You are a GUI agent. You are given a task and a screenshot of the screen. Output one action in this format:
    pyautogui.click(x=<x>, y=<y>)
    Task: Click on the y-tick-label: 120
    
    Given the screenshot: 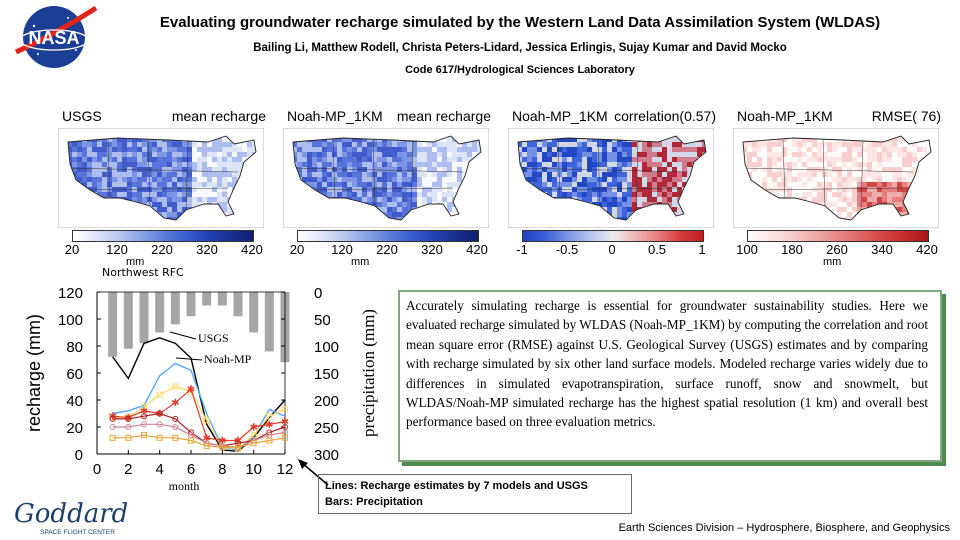 What is the action you would take?
    pyautogui.click(x=70, y=293)
    